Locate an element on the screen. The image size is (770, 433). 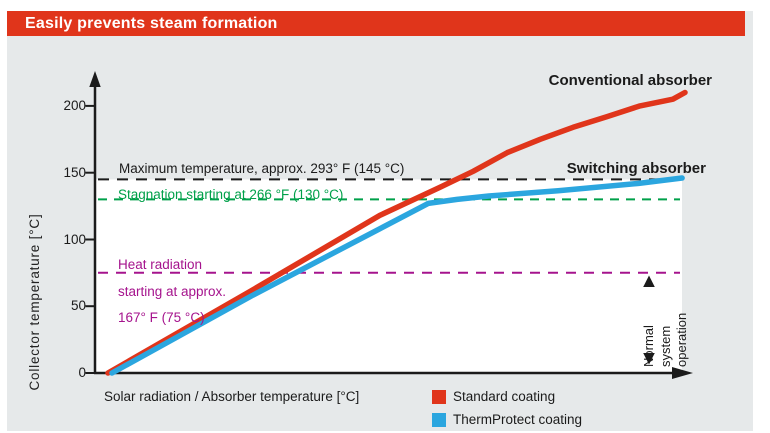
thermprotect-coating-swatch is located at coordinates (439, 420).